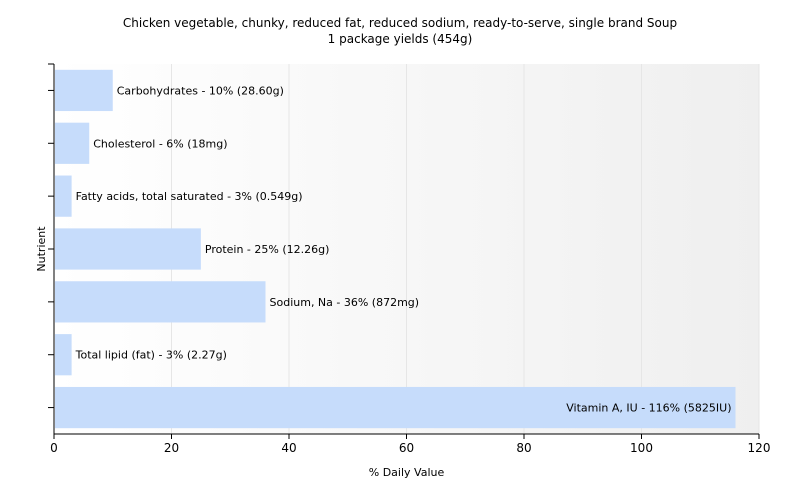  What do you see at coordinates (648, 408) in the screenshot?
I see `bar-label: Vitamin A, IU - 116% (5825IU)` at bounding box center [648, 408].